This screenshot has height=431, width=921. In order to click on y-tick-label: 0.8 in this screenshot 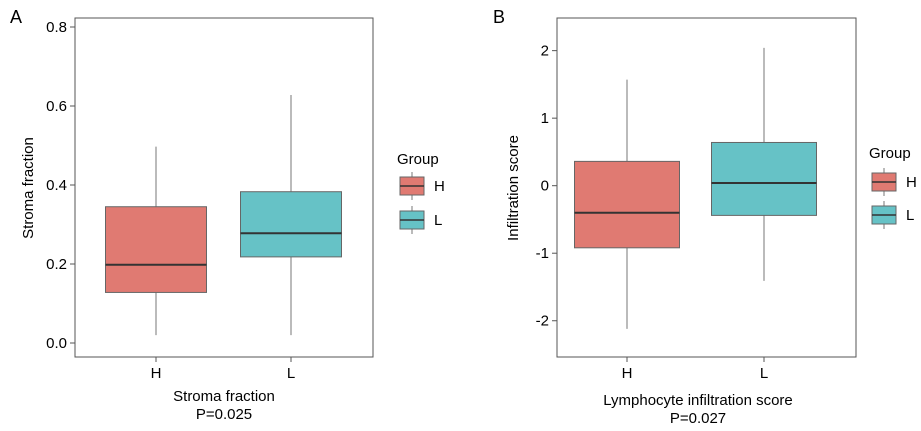, I will do `click(56, 27)`.